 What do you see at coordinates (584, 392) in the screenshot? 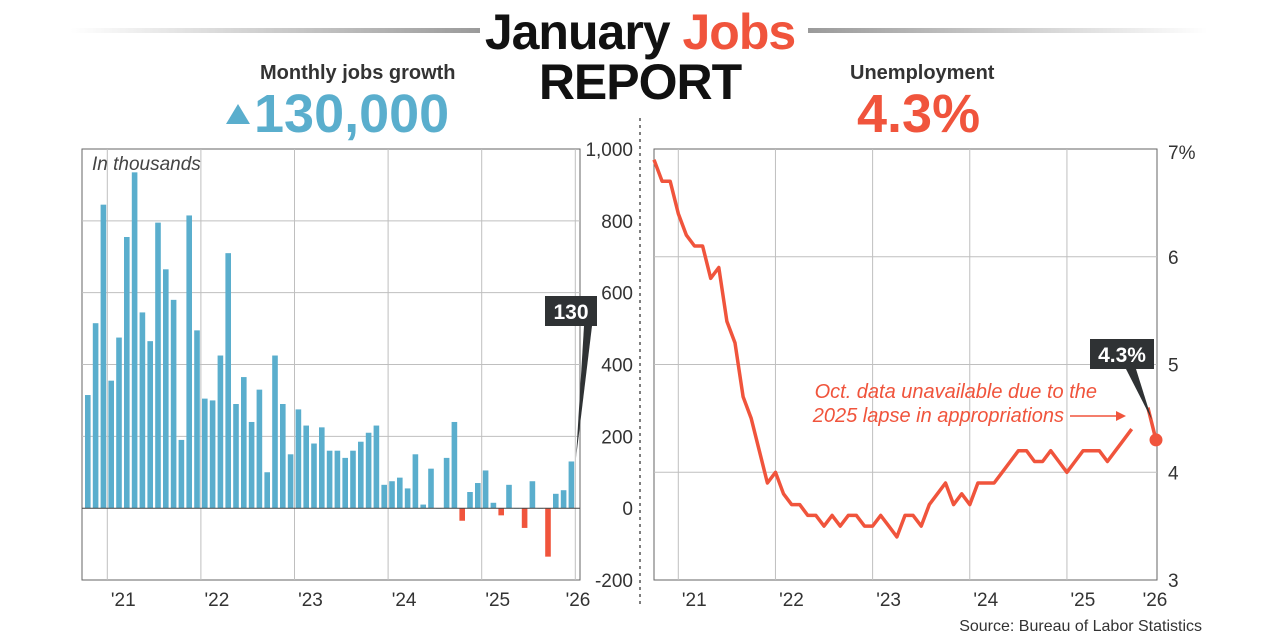
I see `jobs-callout-pointer` at bounding box center [584, 392].